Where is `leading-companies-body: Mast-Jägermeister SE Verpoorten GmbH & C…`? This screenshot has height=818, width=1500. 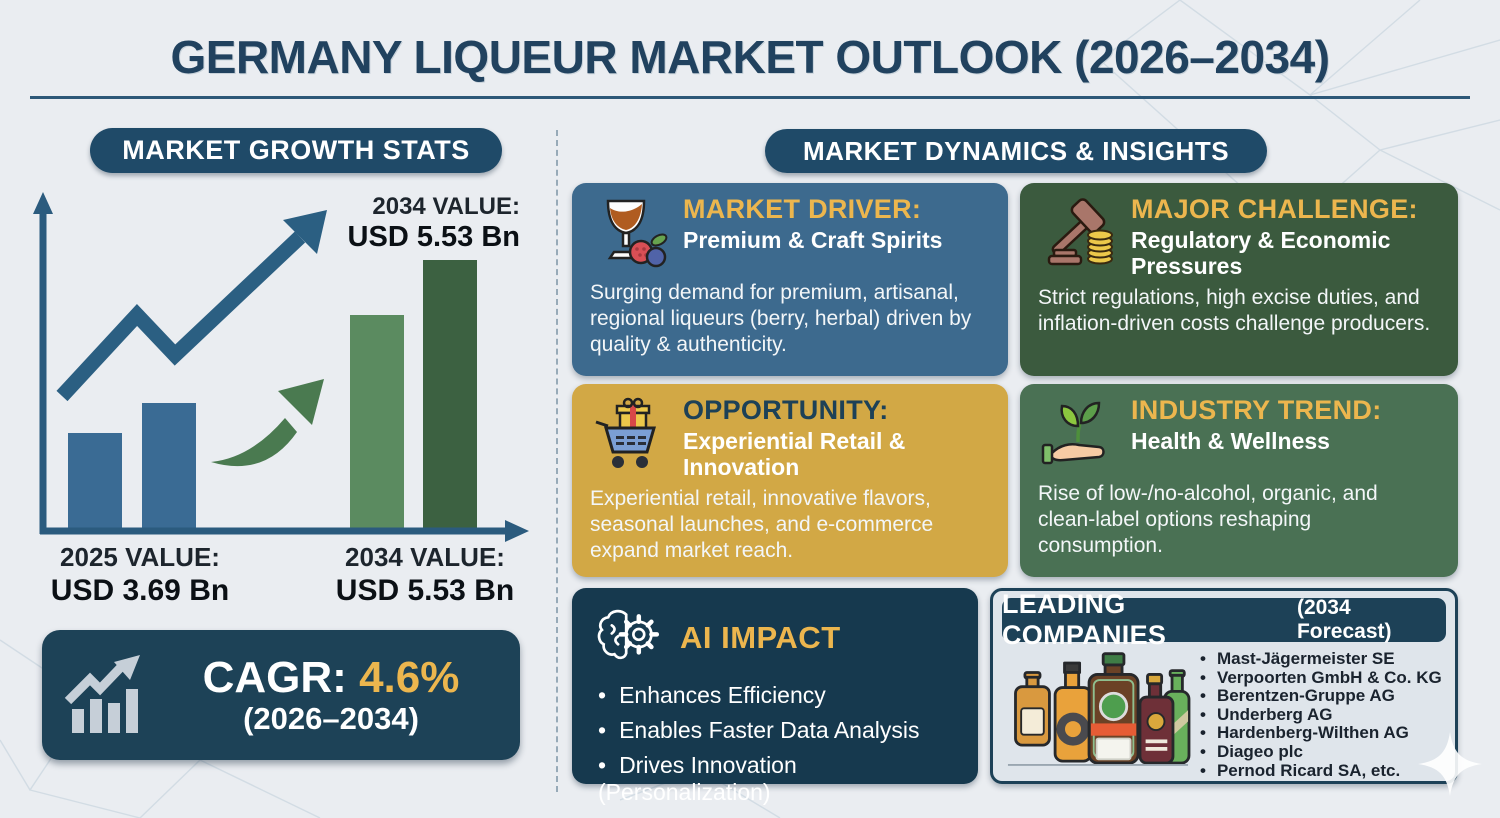
leading-companies-body: Mast-Jägermeister SE Verpoorten GmbH & C… is located at coordinates (1224, 713).